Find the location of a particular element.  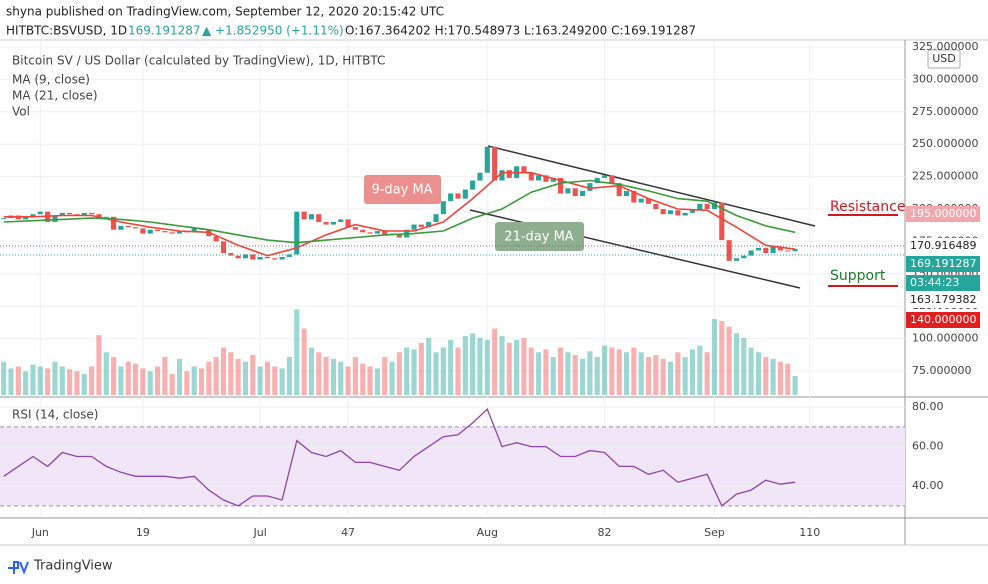

ma-line is located at coordinates (399, 211).